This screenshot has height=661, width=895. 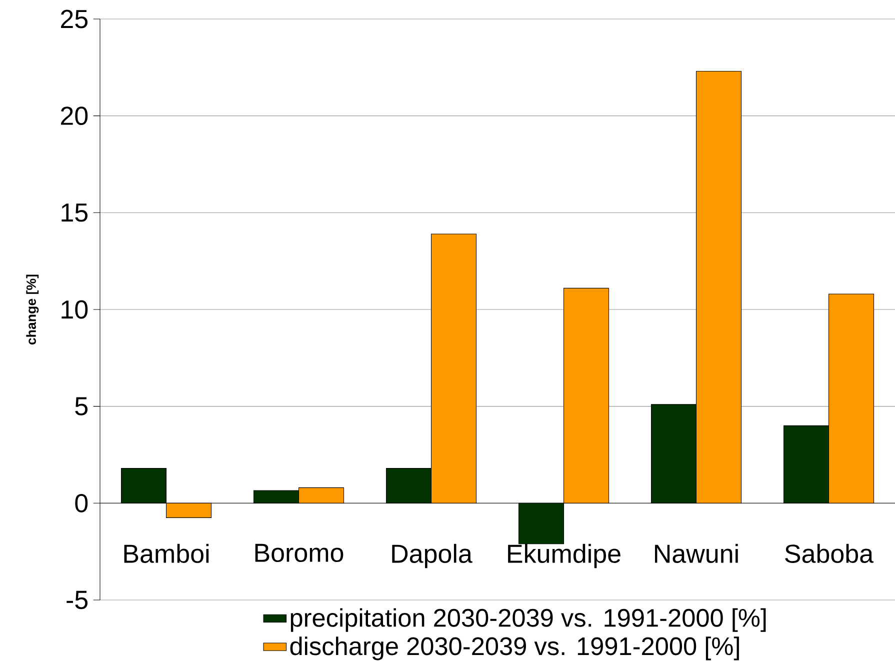 I want to click on x-tick-label: Bamboi, so click(x=166, y=553).